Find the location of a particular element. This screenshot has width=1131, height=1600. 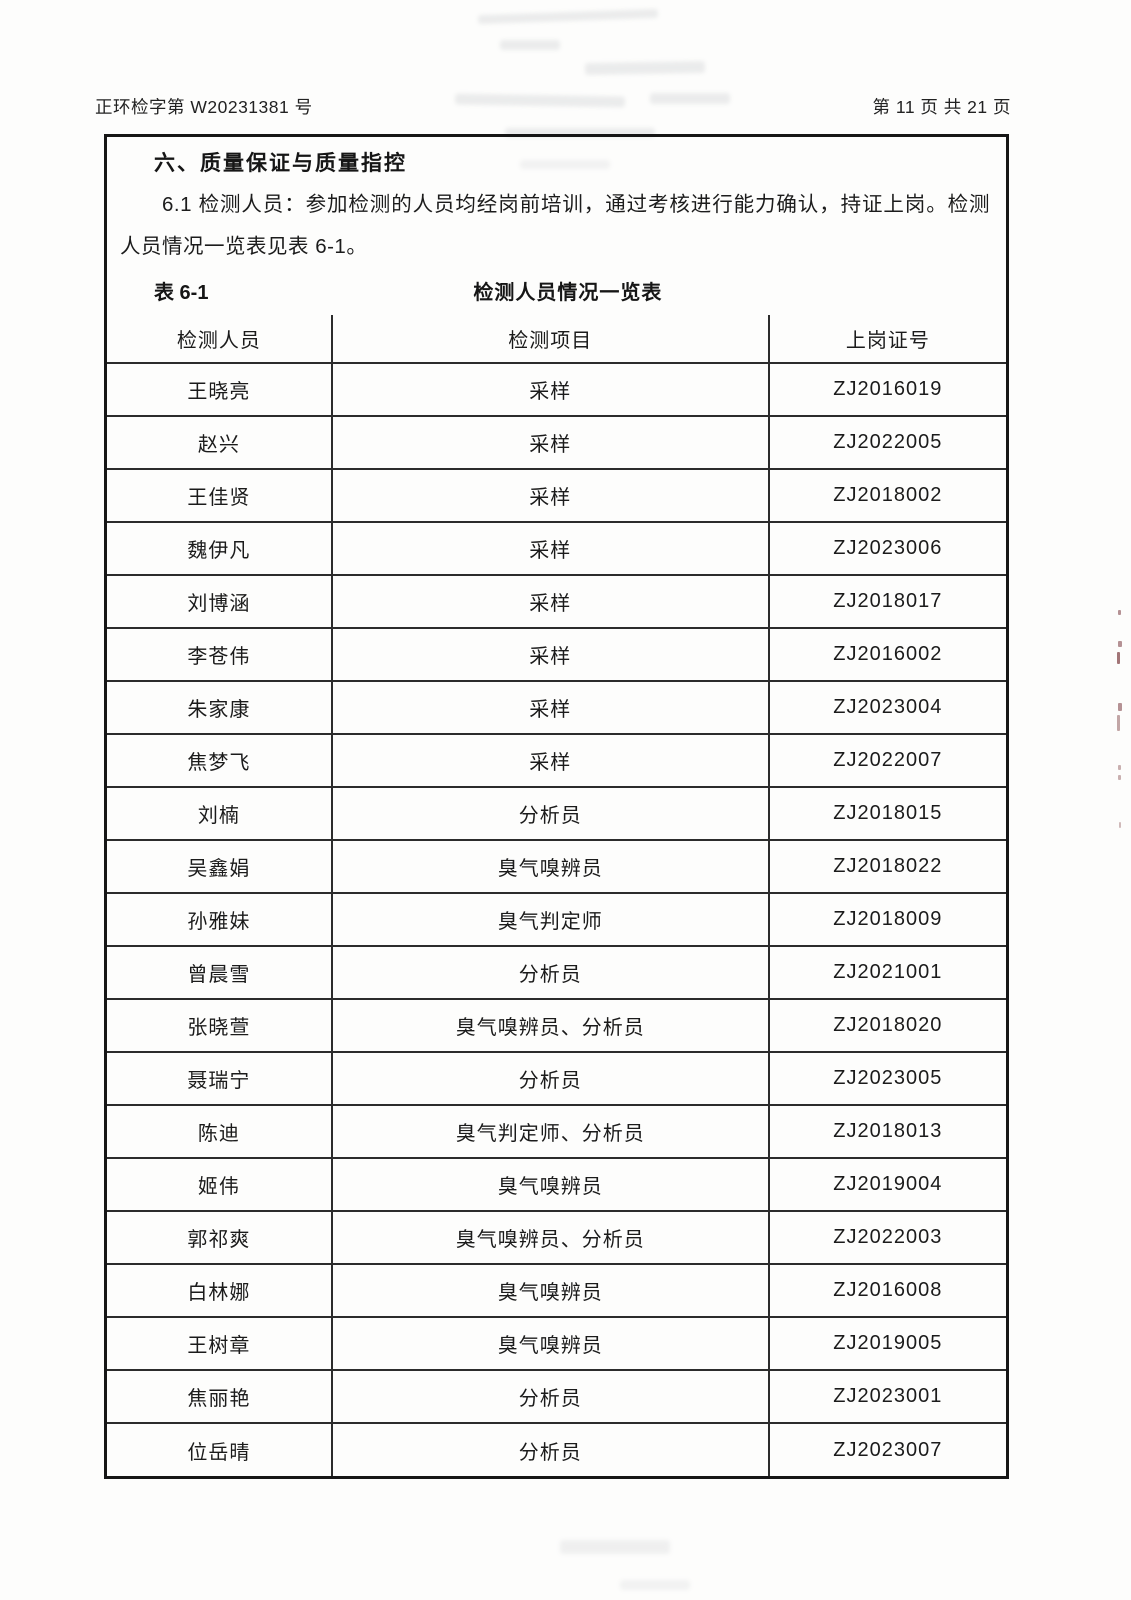

person-name-cell: 郭祁爽 is located at coordinates (220, 1237).